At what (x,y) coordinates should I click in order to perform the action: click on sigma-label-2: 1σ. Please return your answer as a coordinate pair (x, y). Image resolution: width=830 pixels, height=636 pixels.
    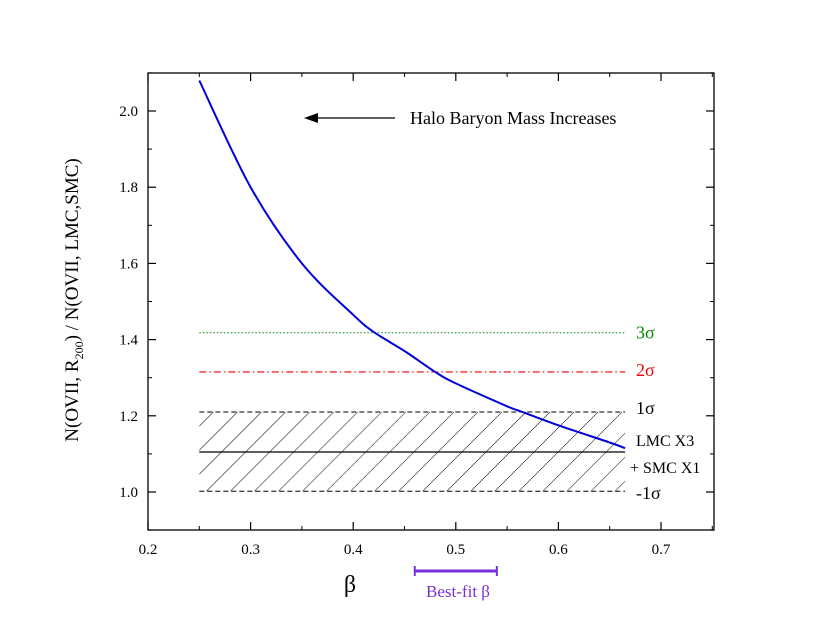
    Looking at the image, I should click on (645, 408).